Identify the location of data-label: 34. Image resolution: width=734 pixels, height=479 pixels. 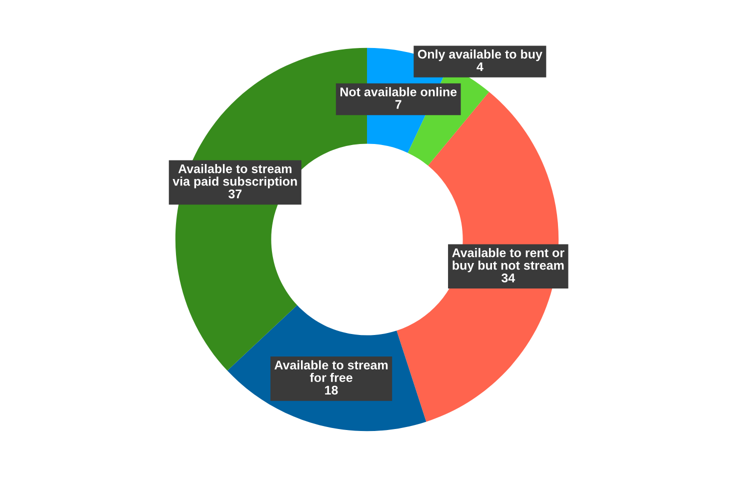
(508, 277).